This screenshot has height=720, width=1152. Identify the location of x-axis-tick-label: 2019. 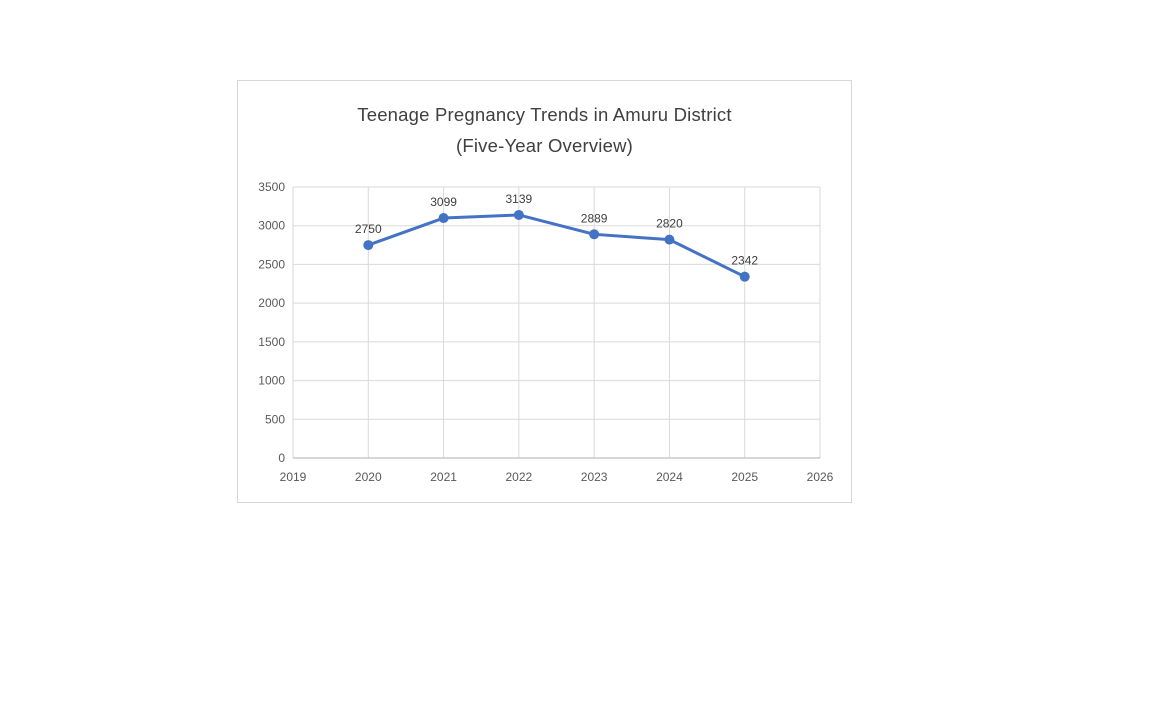
(293, 477).